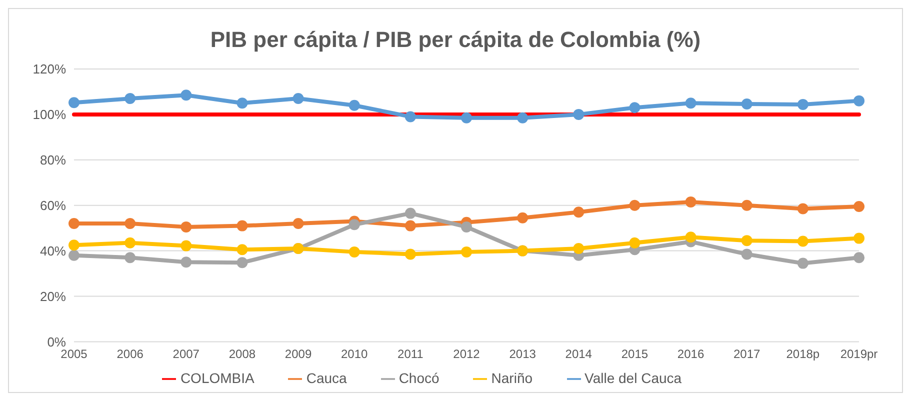 The height and width of the screenshot is (401, 911). Describe the element at coordinates (326, 378) in the screenshot. I see `legend-label: Cauca` at that location.